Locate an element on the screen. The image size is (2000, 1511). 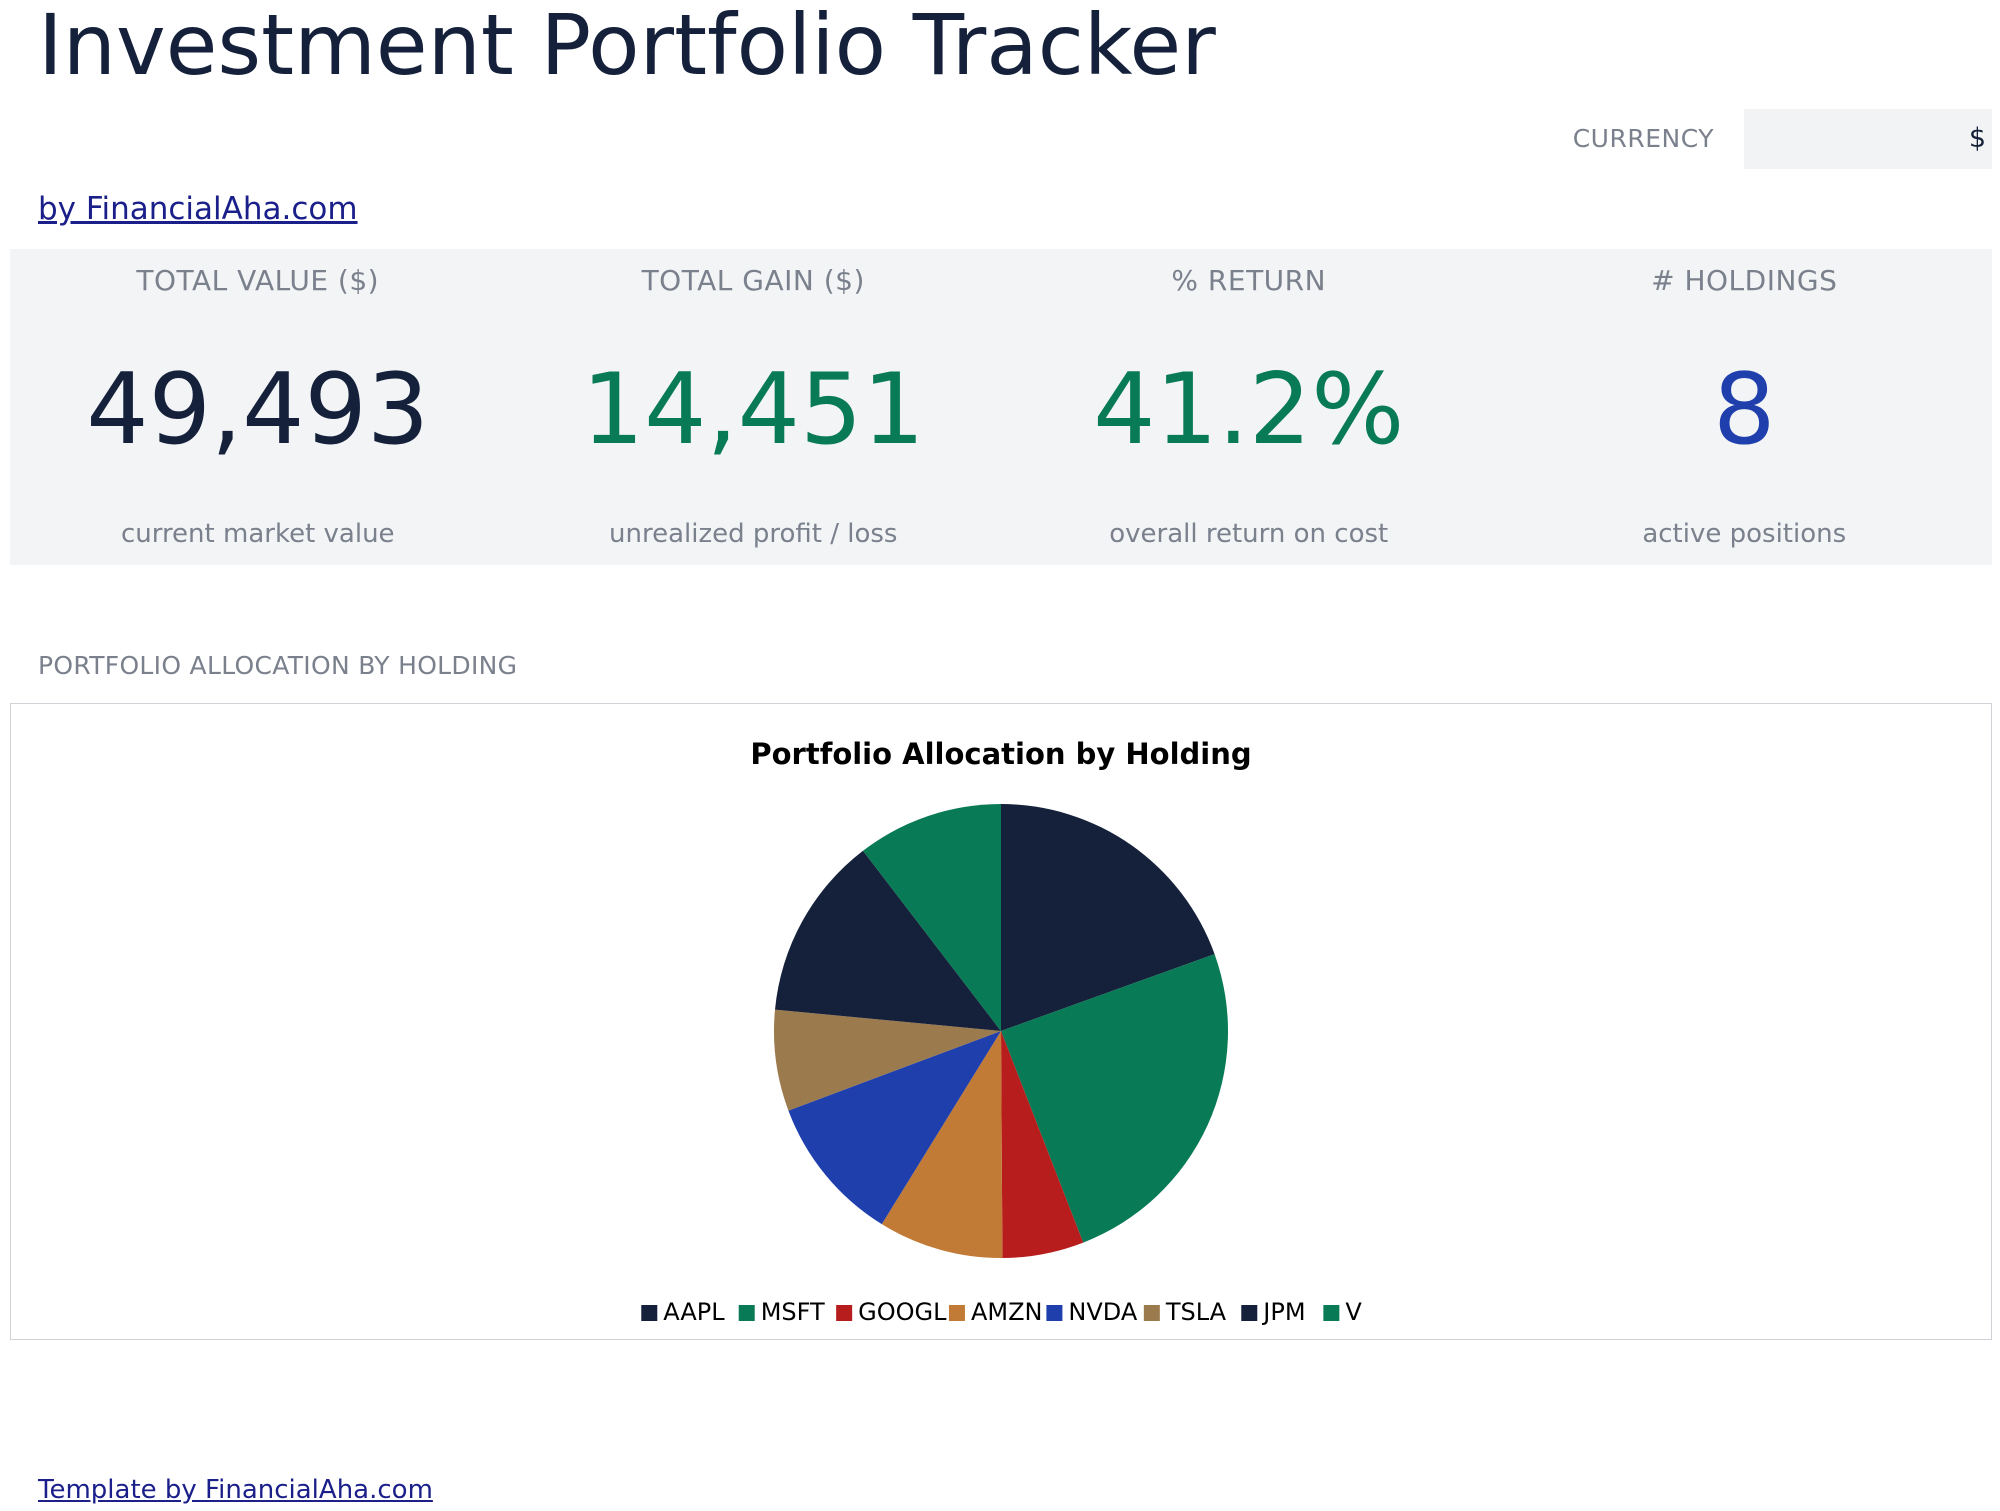
pie-slices is located at coordinates (1001, 1031).